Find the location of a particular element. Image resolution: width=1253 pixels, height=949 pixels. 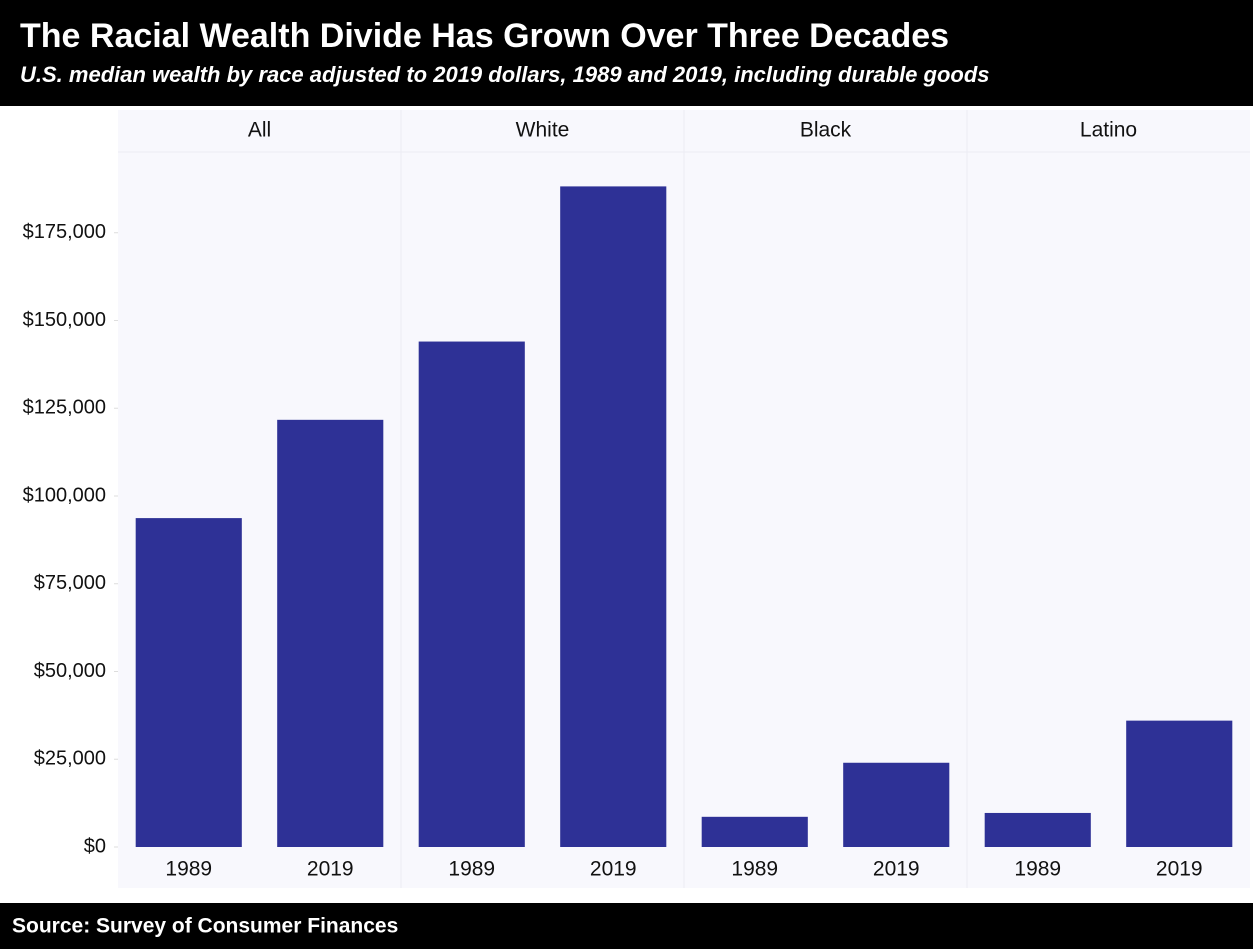

y-tick-label: $0 is located at coordinates (95, 846).